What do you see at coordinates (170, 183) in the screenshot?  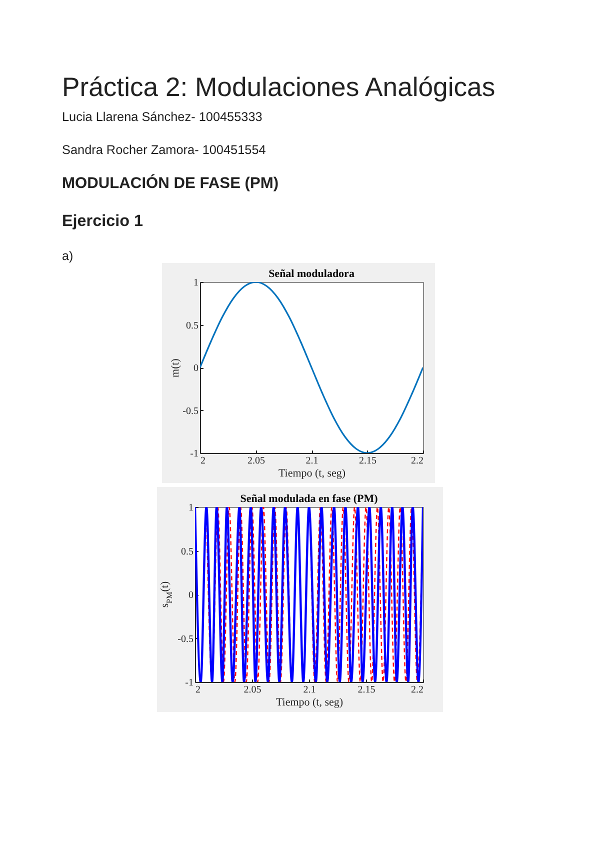 I see `text: MODULACIÓN DE FASE (PM)` at bounding box center [170, 183].